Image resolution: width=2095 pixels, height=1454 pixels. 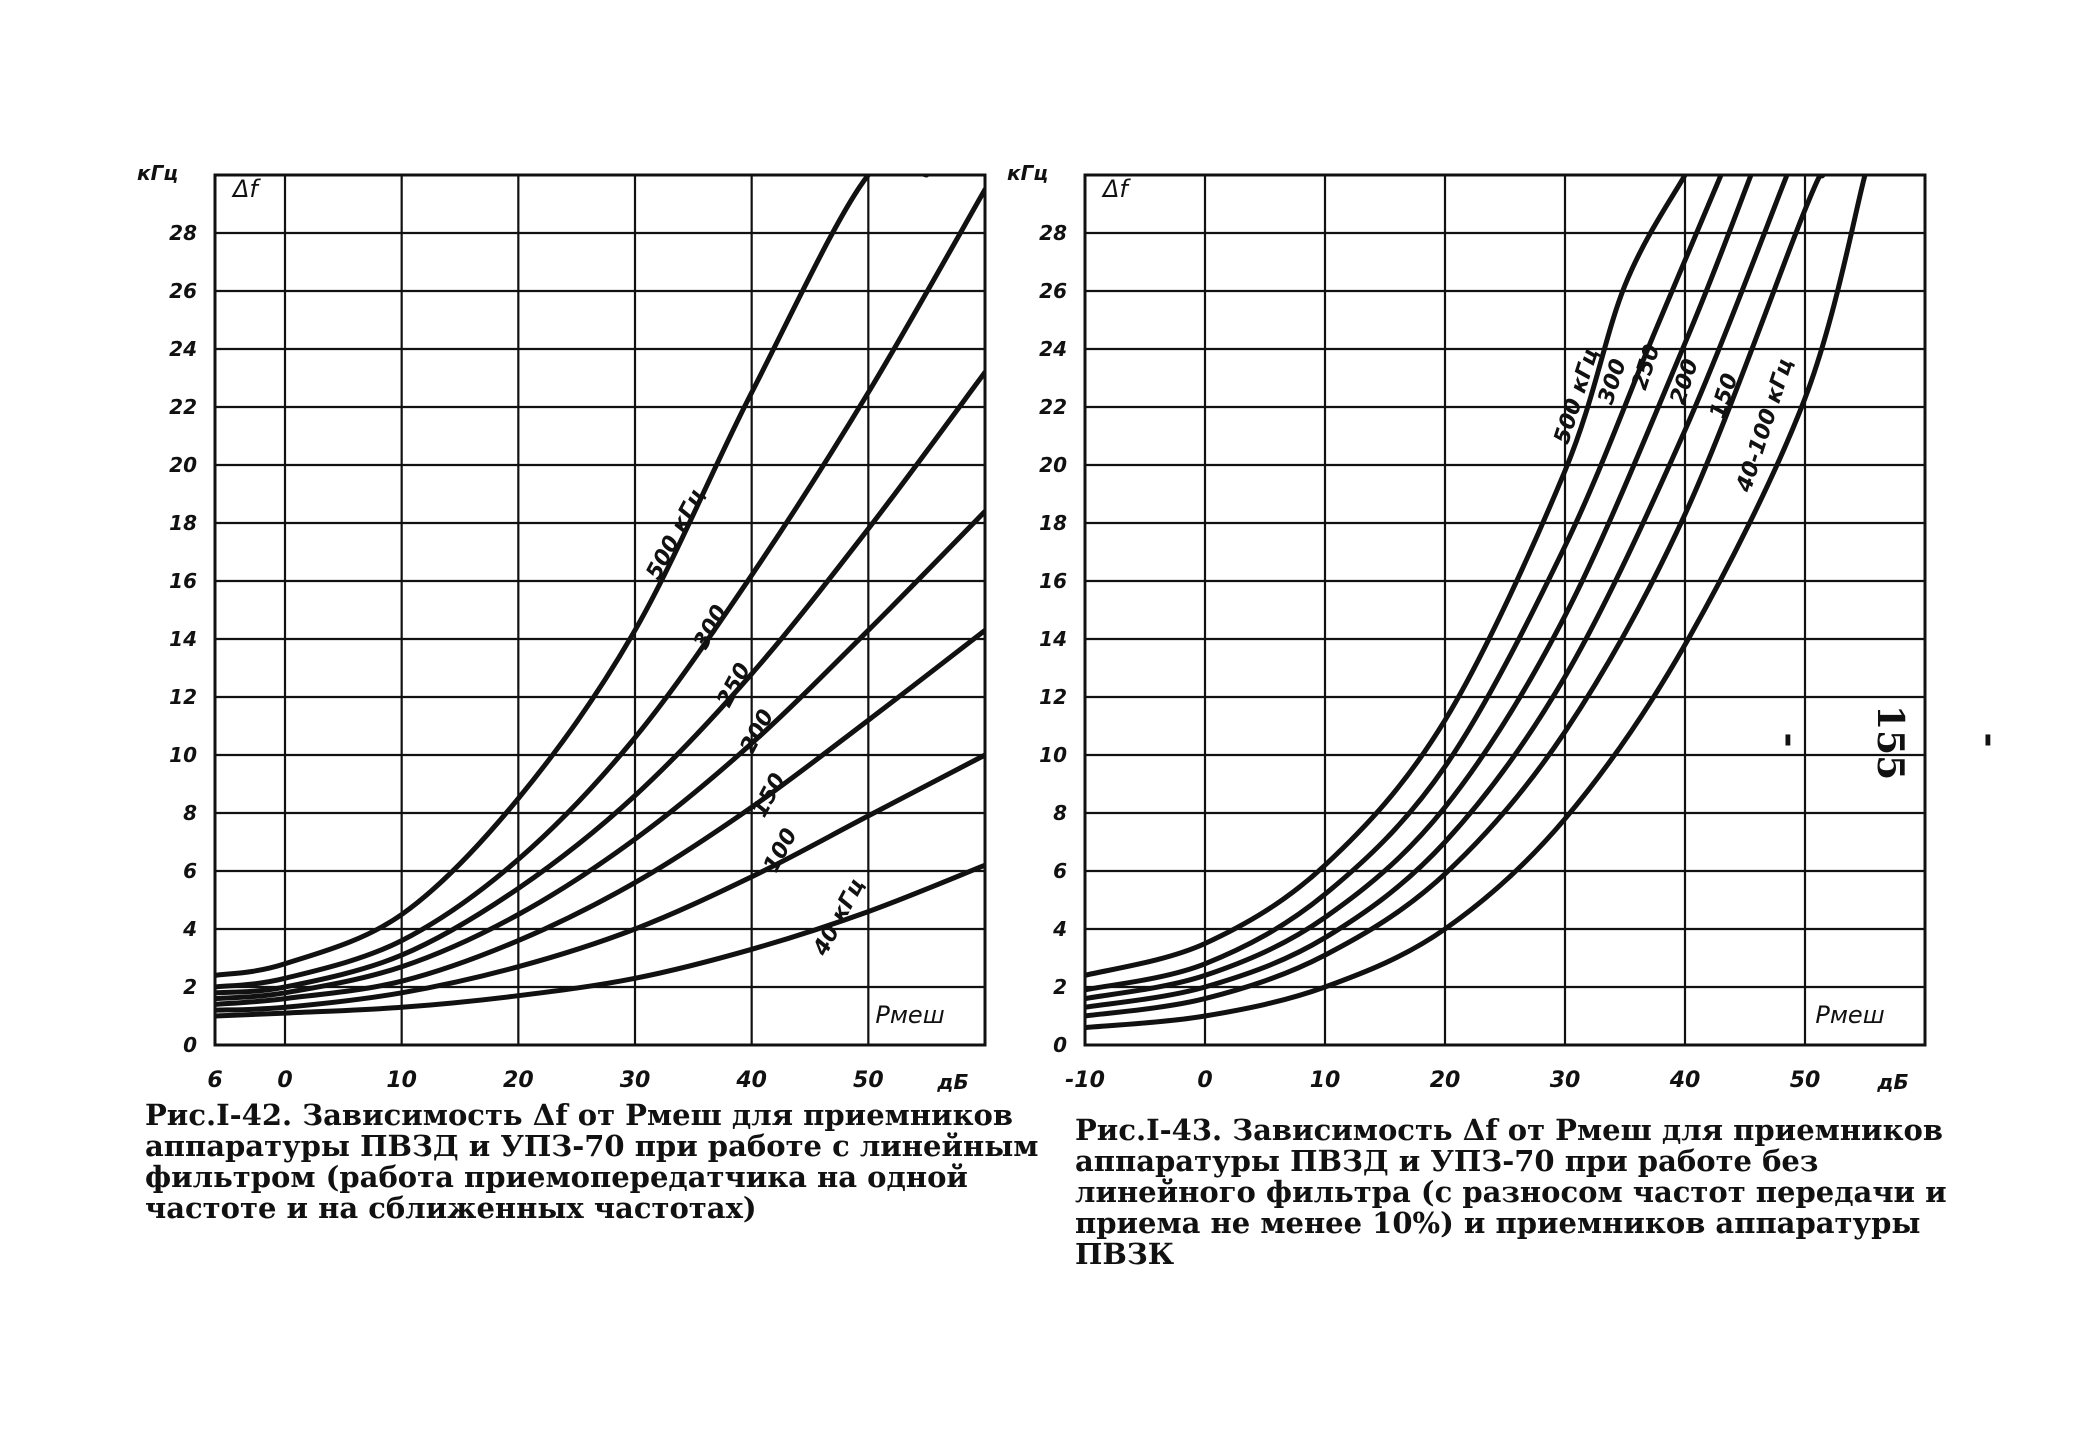 I want to click on chart1-y-unit: кГц, so click(x=157, y=173).